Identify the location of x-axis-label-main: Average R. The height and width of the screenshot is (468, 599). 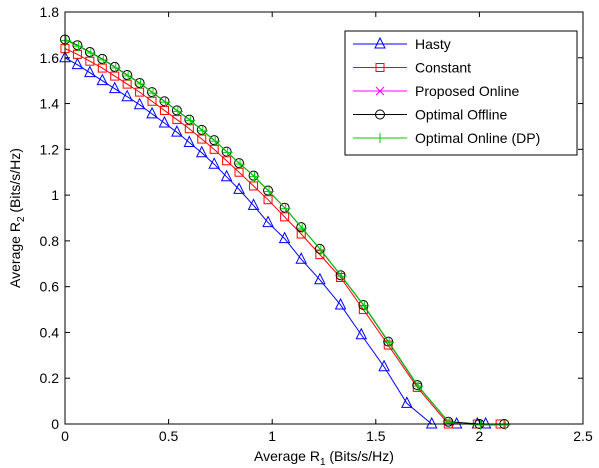
(287, 456).